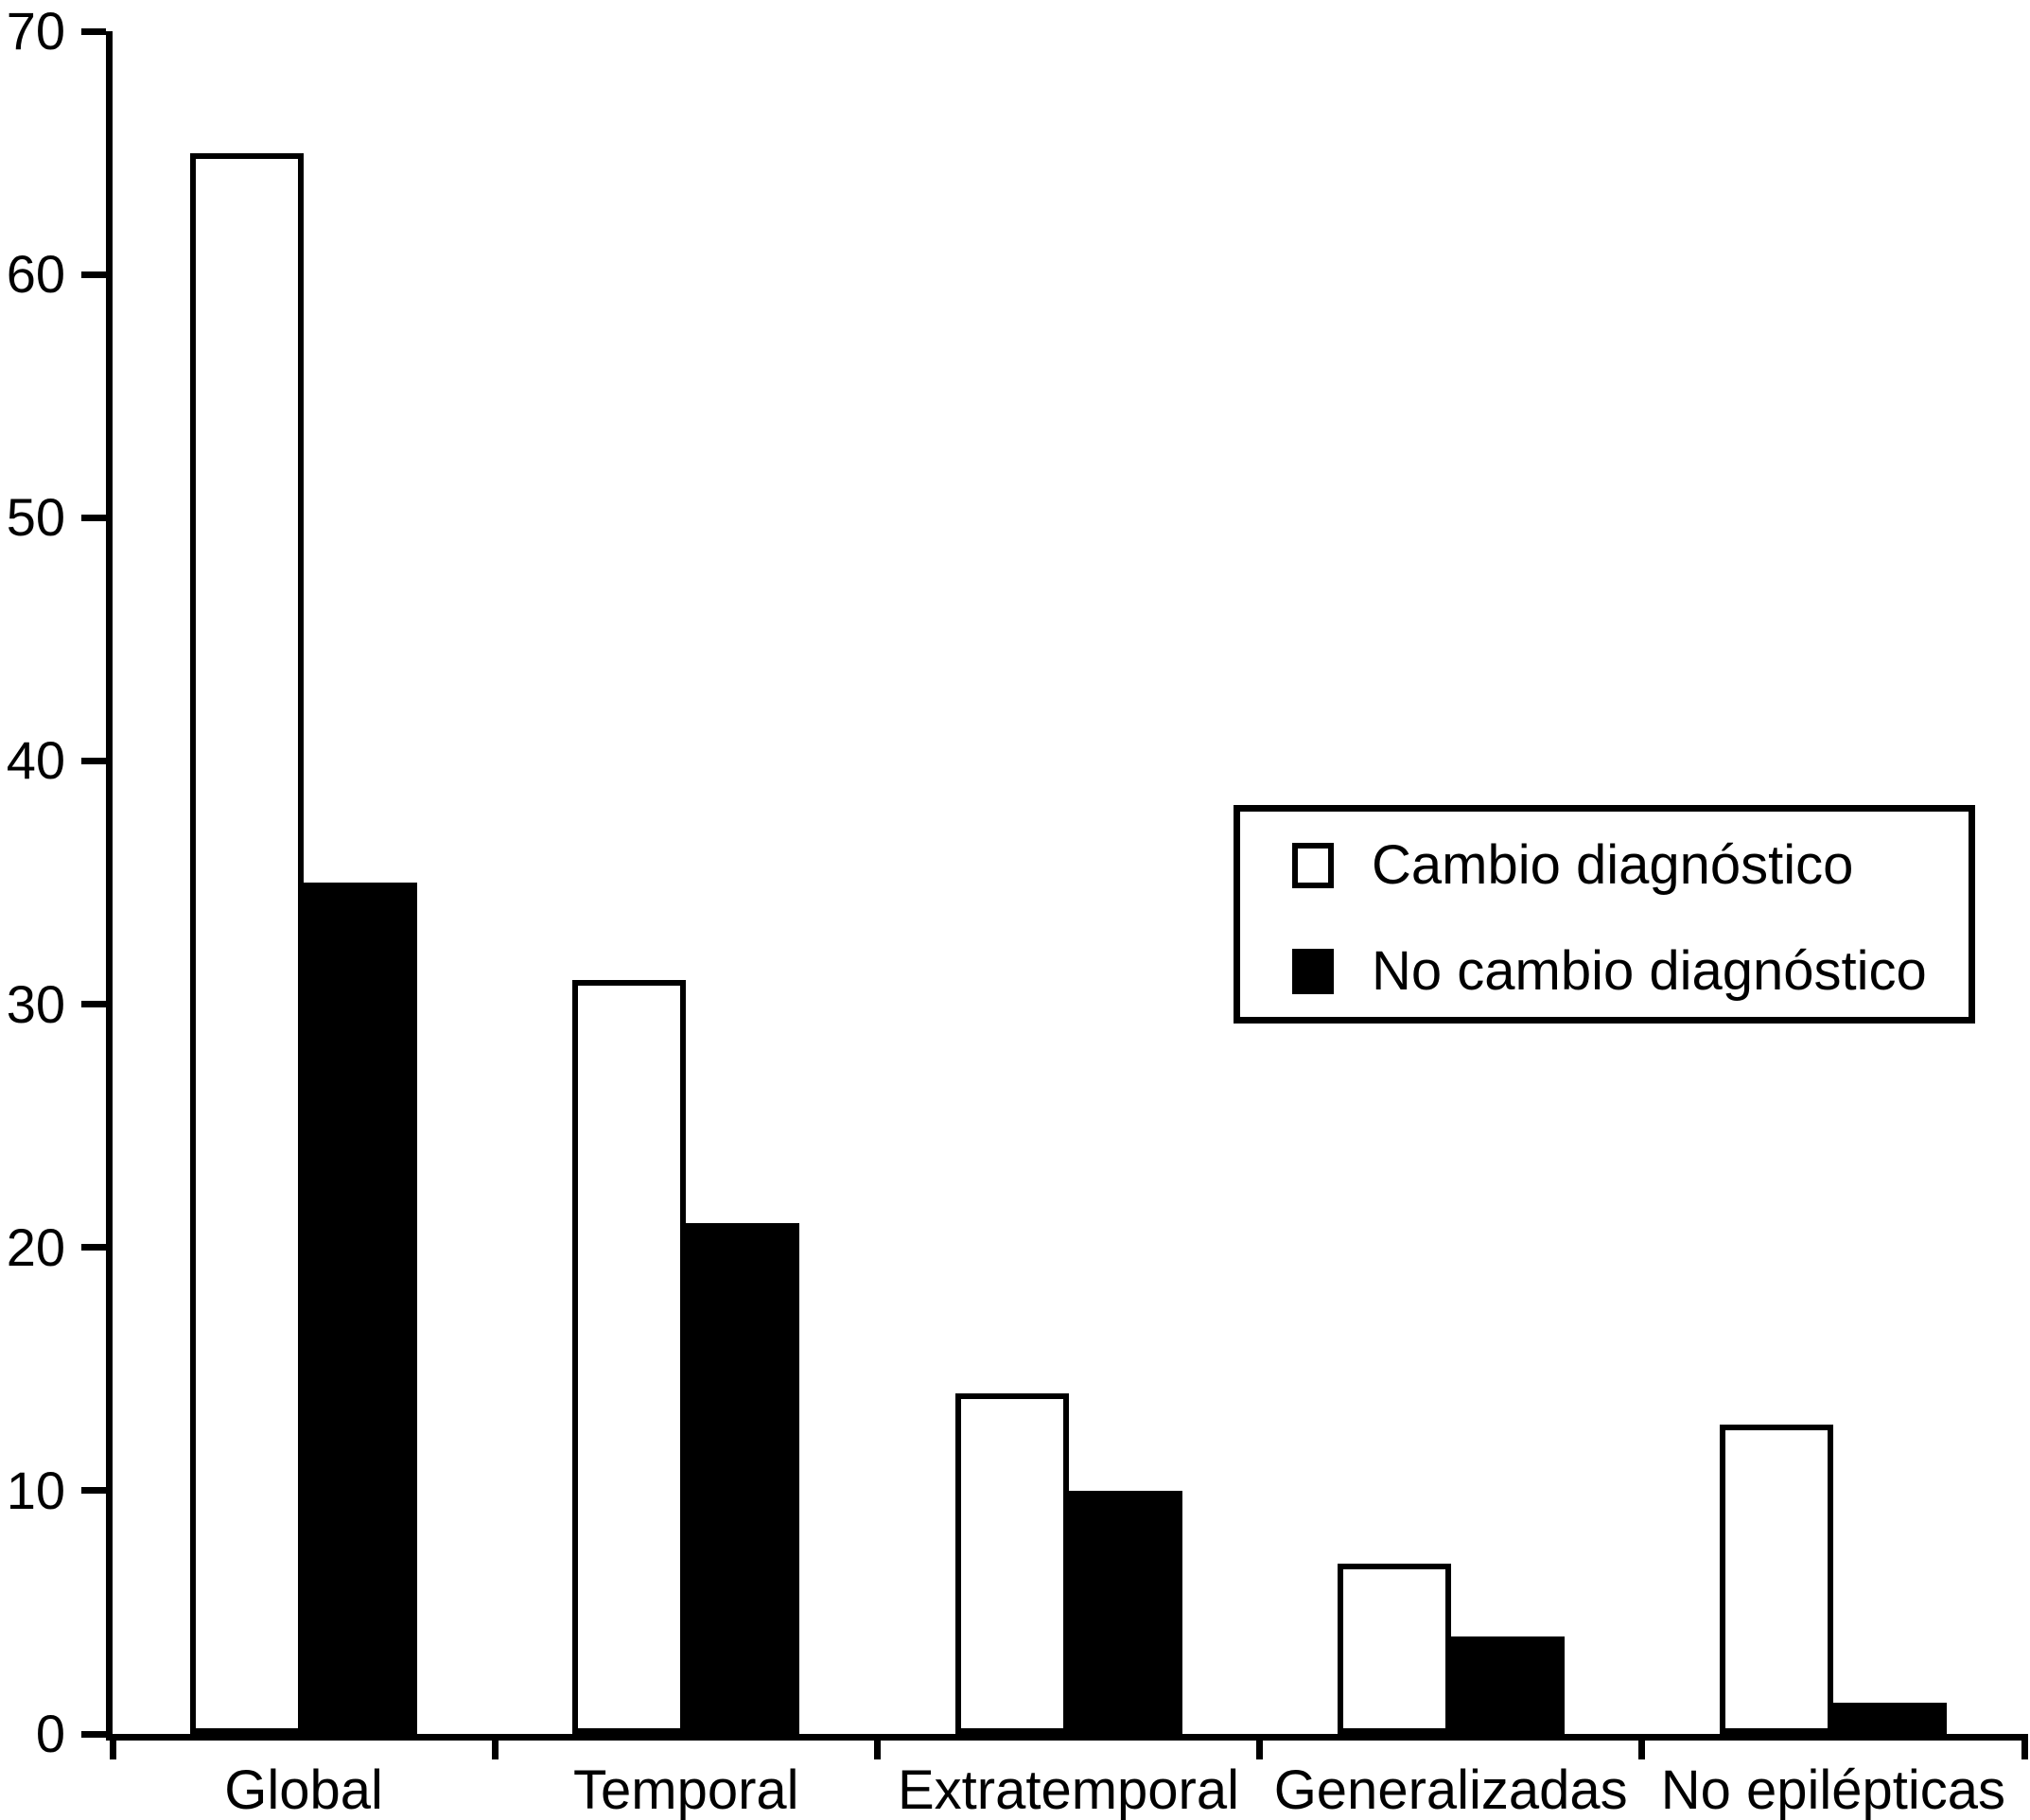 This screenshot has height=1820, width=2030. Describe the element at coordinates (1068, 1789) in the screenshot. I see `x-axis-label-extratemporal: Extratemporal` at that location.